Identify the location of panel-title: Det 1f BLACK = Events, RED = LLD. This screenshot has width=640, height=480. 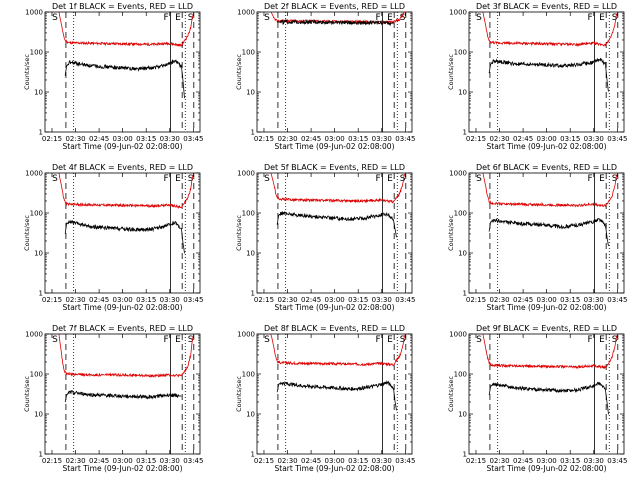
(122, 6).